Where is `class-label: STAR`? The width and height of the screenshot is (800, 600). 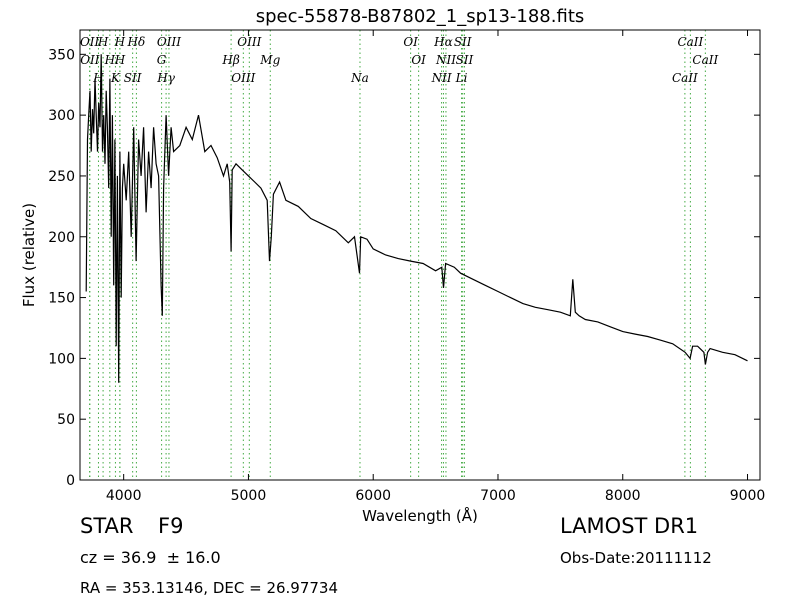
class-label: STAR is located at coordinates (107, 526).